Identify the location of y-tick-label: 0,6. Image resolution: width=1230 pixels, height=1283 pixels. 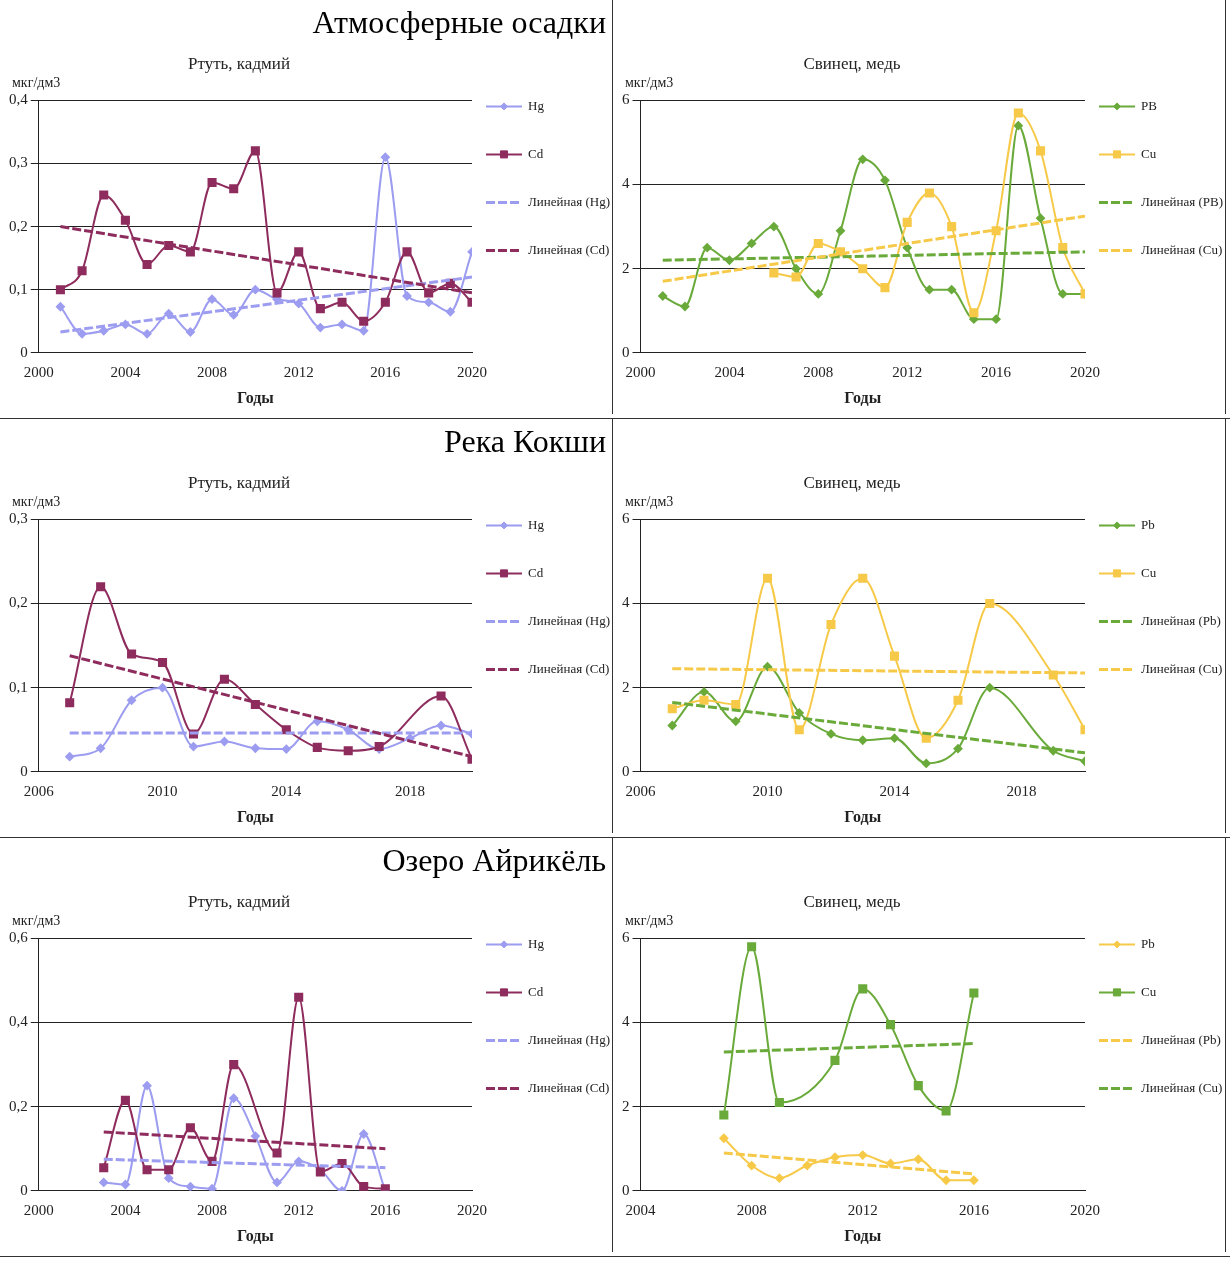
(19, 937).